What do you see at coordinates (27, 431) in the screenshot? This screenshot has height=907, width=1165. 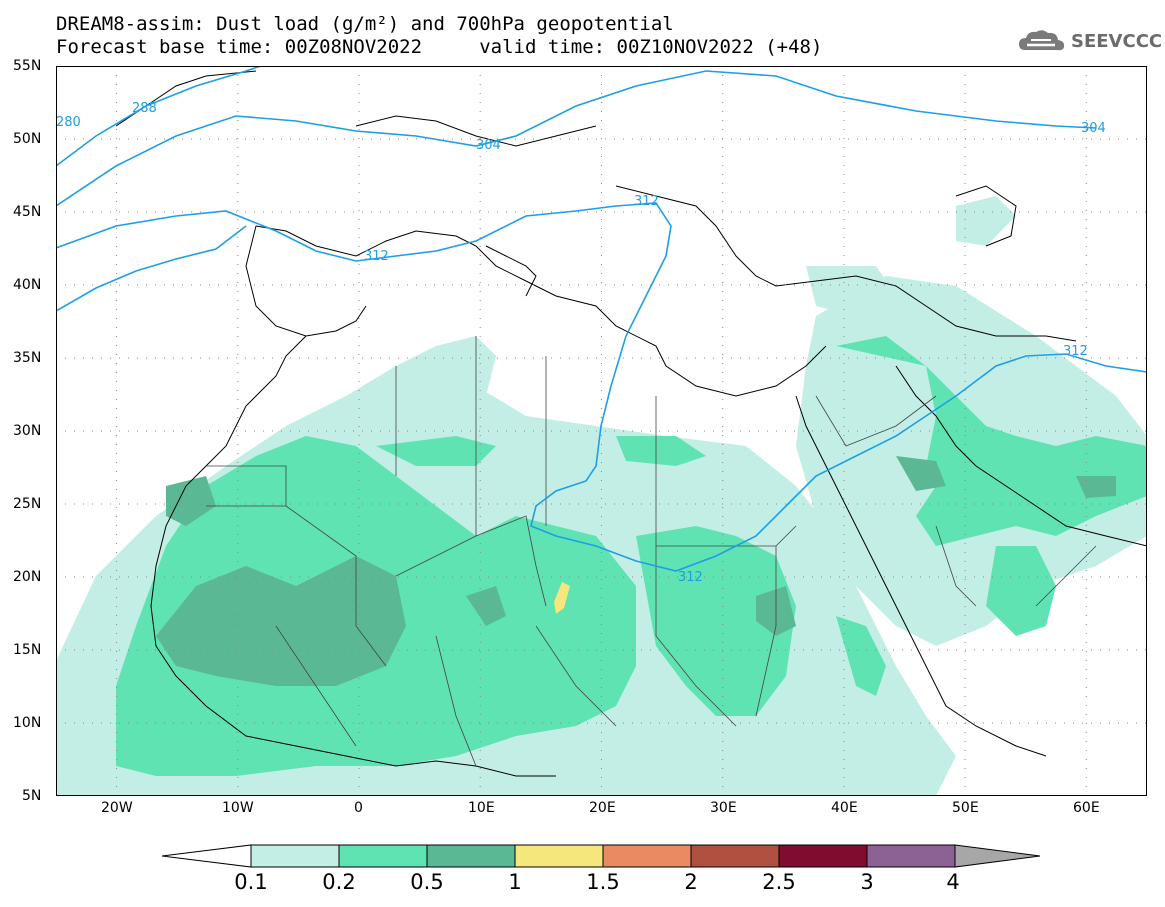 I see `lat-label: 30N` at bounding box center [27, 431].